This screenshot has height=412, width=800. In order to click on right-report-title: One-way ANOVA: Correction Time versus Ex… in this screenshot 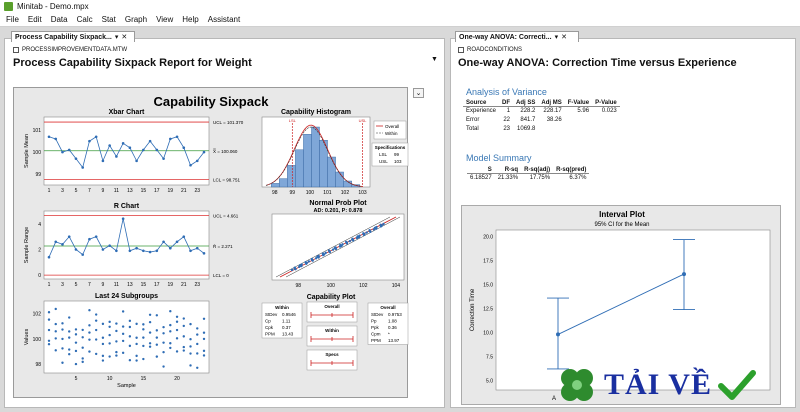, I will do `click(597, 63)`.